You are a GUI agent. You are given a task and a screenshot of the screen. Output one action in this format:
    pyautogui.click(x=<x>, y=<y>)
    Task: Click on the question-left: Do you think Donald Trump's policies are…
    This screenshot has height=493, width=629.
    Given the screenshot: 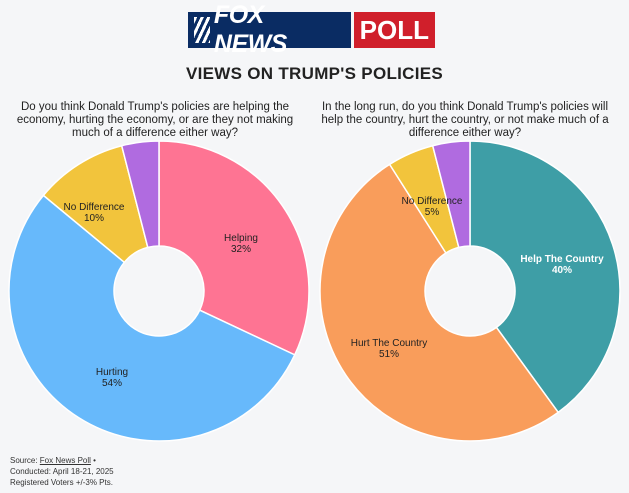 What is the action you would take?
    pyautogui.click(x=155, y=120)
    